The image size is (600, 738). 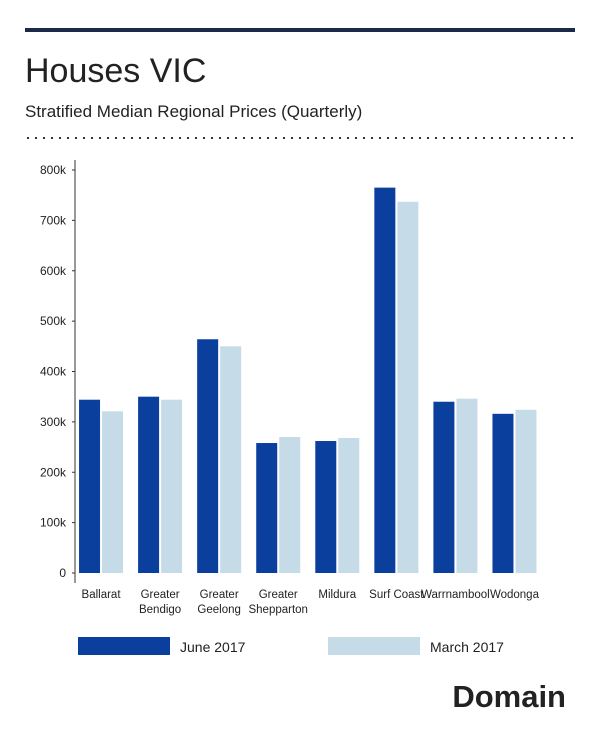 What do you see at coordinates (53, 472) in the screenshot?
I see `y-tick-label: 200k` at bounding box center [53, 472].